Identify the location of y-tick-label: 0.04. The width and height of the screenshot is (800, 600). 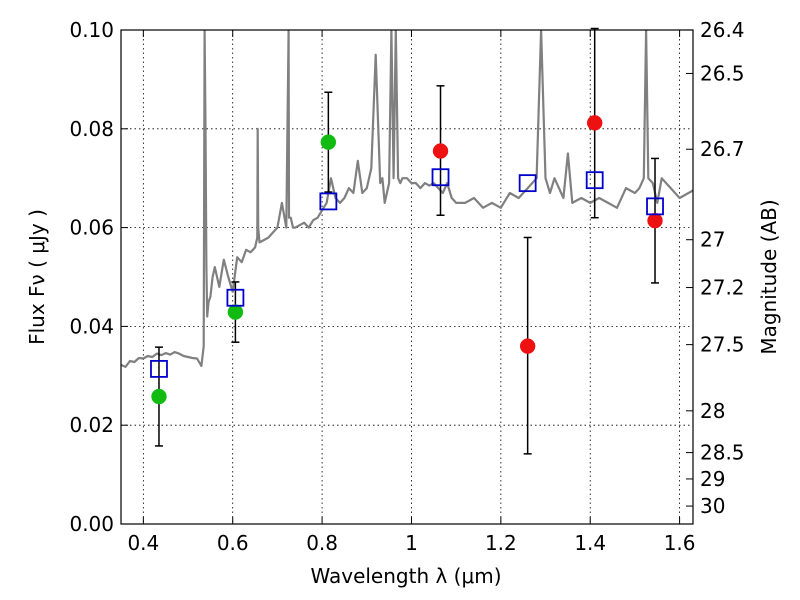
(91, 326).